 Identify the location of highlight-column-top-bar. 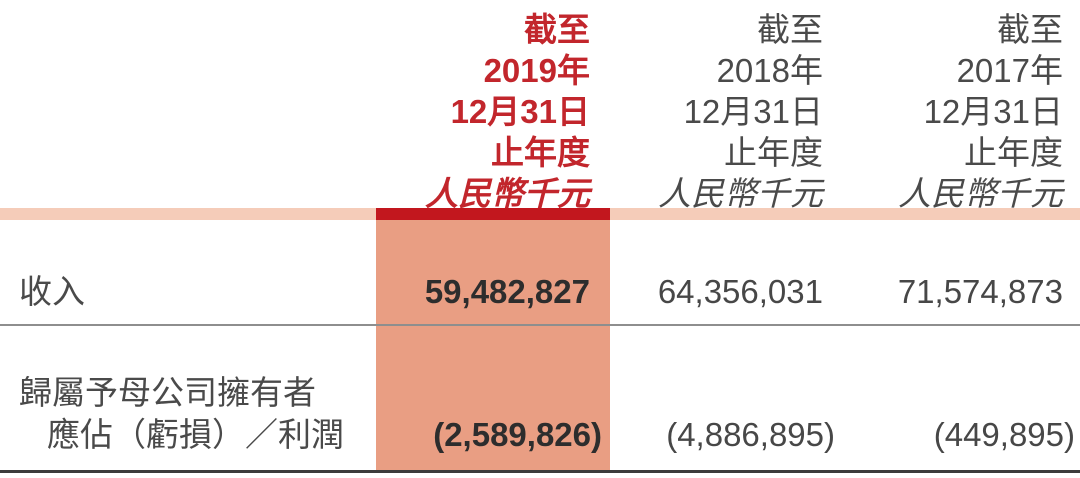
(493, 214).